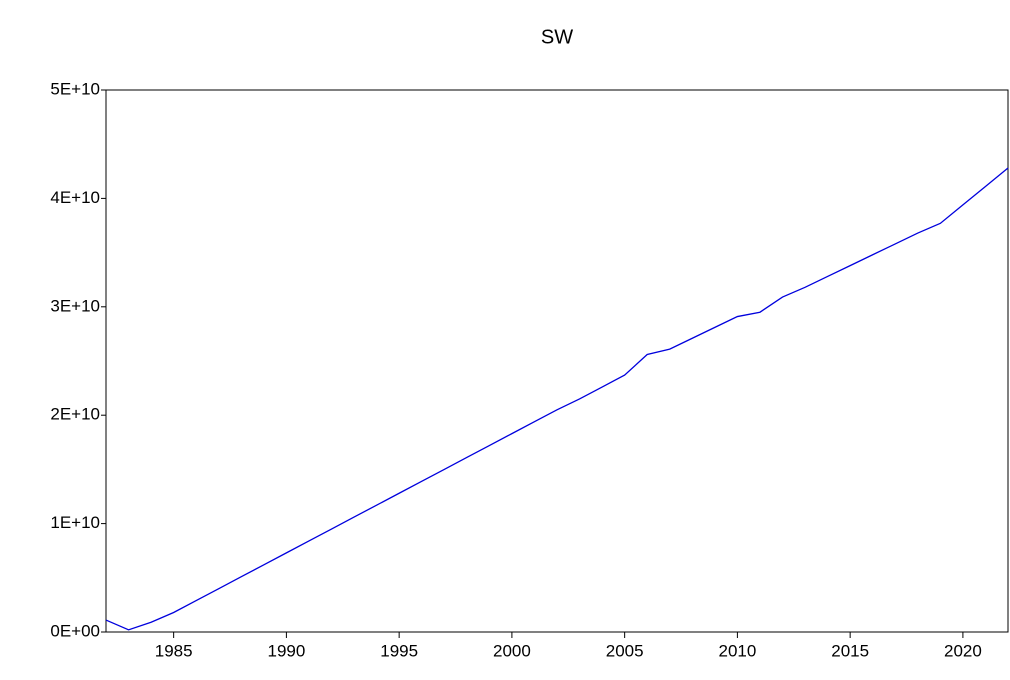 This screenshot has width=1010, height=680. Describe the element at coordinates (963, 650) in the screenshot. I see `x-tick-label: 2020` at that location.